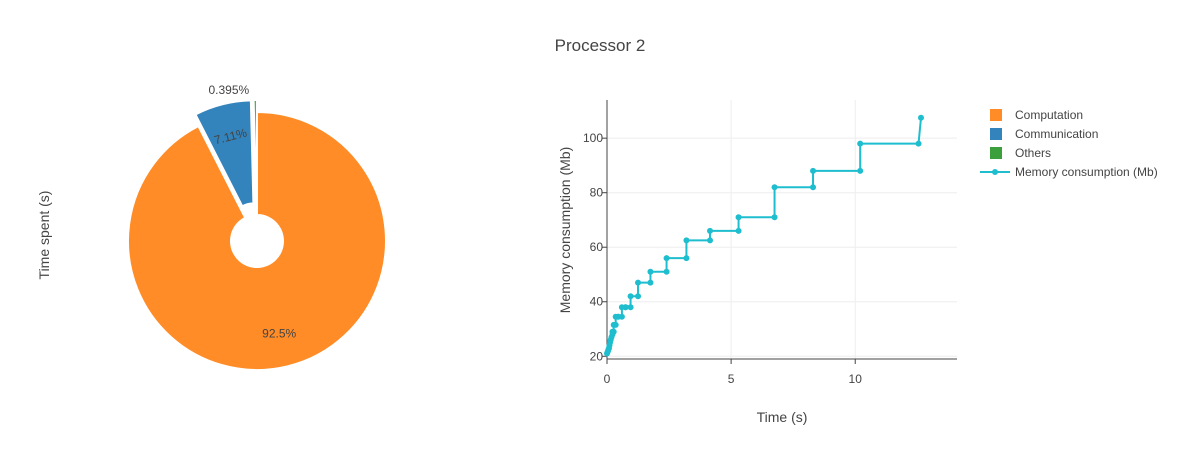 The image size is (1200, 450). I want to click on legend-label: Communication, so click(1056, 134).